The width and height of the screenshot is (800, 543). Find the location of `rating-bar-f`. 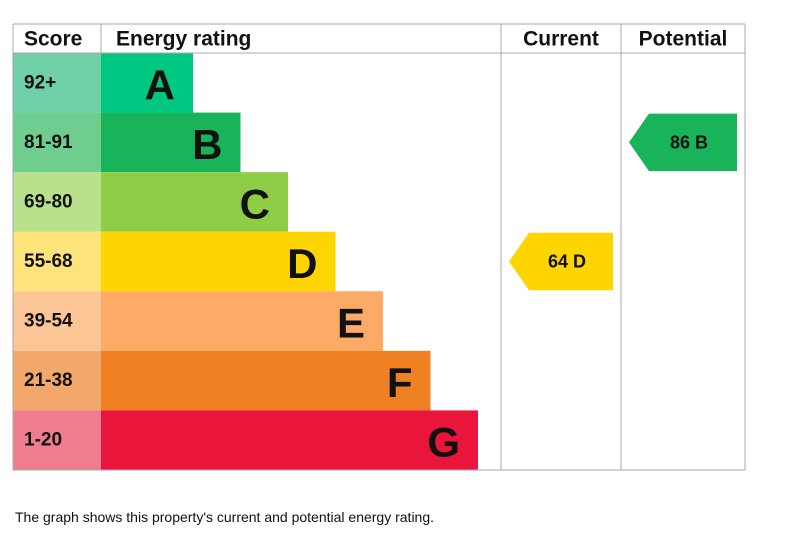

rating-bar-f is located at coordinates (266, 380).